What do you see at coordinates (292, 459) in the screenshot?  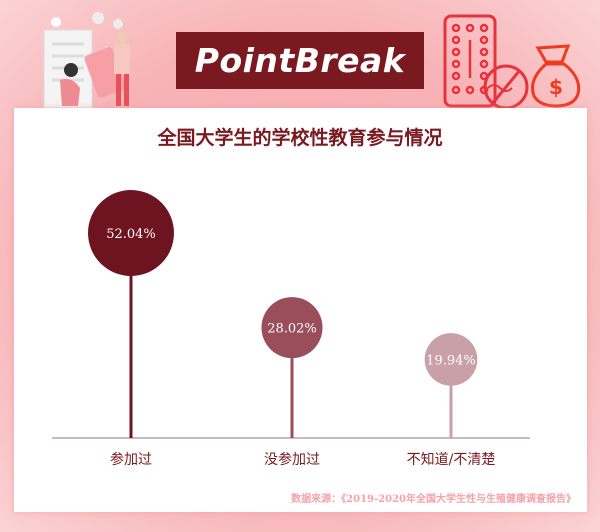 I see `category-label: 没参加过` at bounding box center [292, 459].